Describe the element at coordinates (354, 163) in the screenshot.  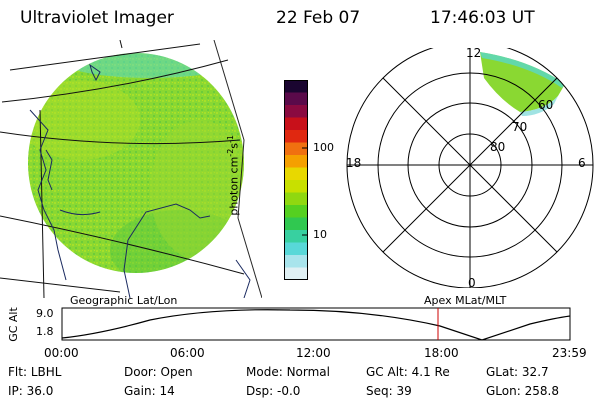
I see `mlt-18-label: 18` at that location.